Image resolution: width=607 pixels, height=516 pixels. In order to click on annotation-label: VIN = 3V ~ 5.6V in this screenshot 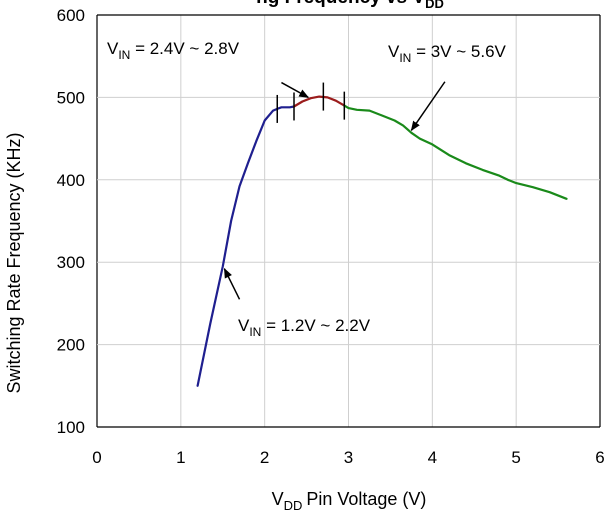, I will do `click(447, 53)`.